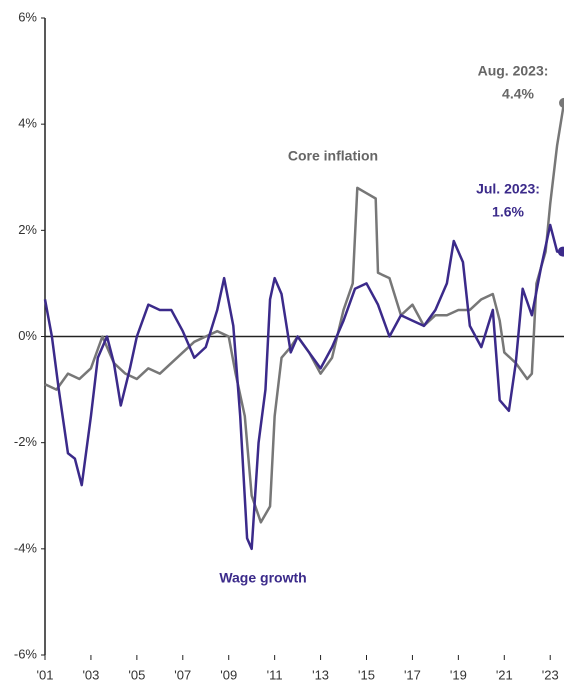 This screenshot has height=687, width=564. Describe the element at coordinates (27, 123) in the screenshot. I see `y-tick-label: 4%` at that location.